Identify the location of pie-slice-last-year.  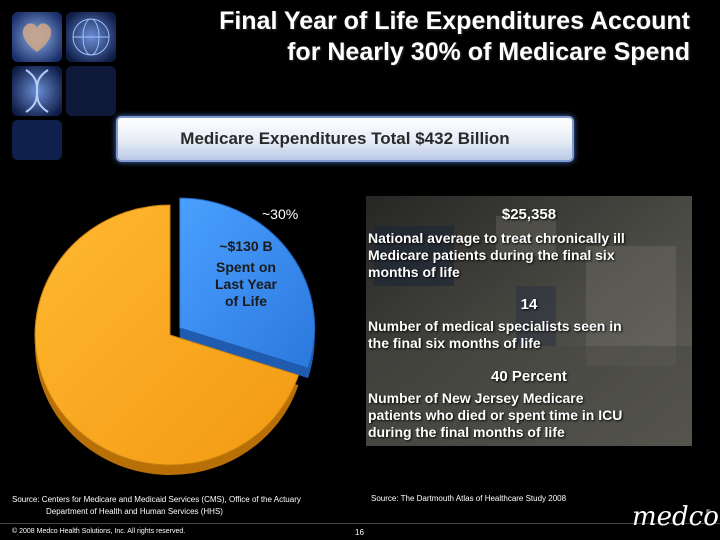
(247, 283).